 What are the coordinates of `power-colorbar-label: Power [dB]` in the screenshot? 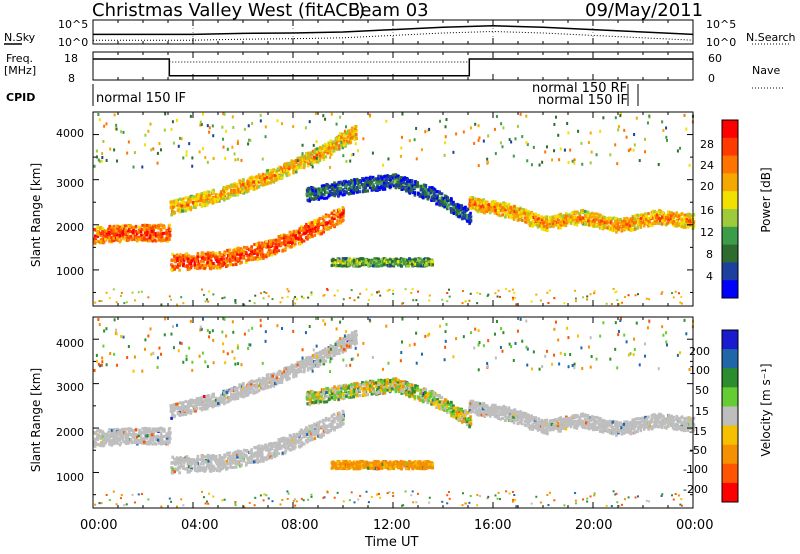 It's located at (766, 199).